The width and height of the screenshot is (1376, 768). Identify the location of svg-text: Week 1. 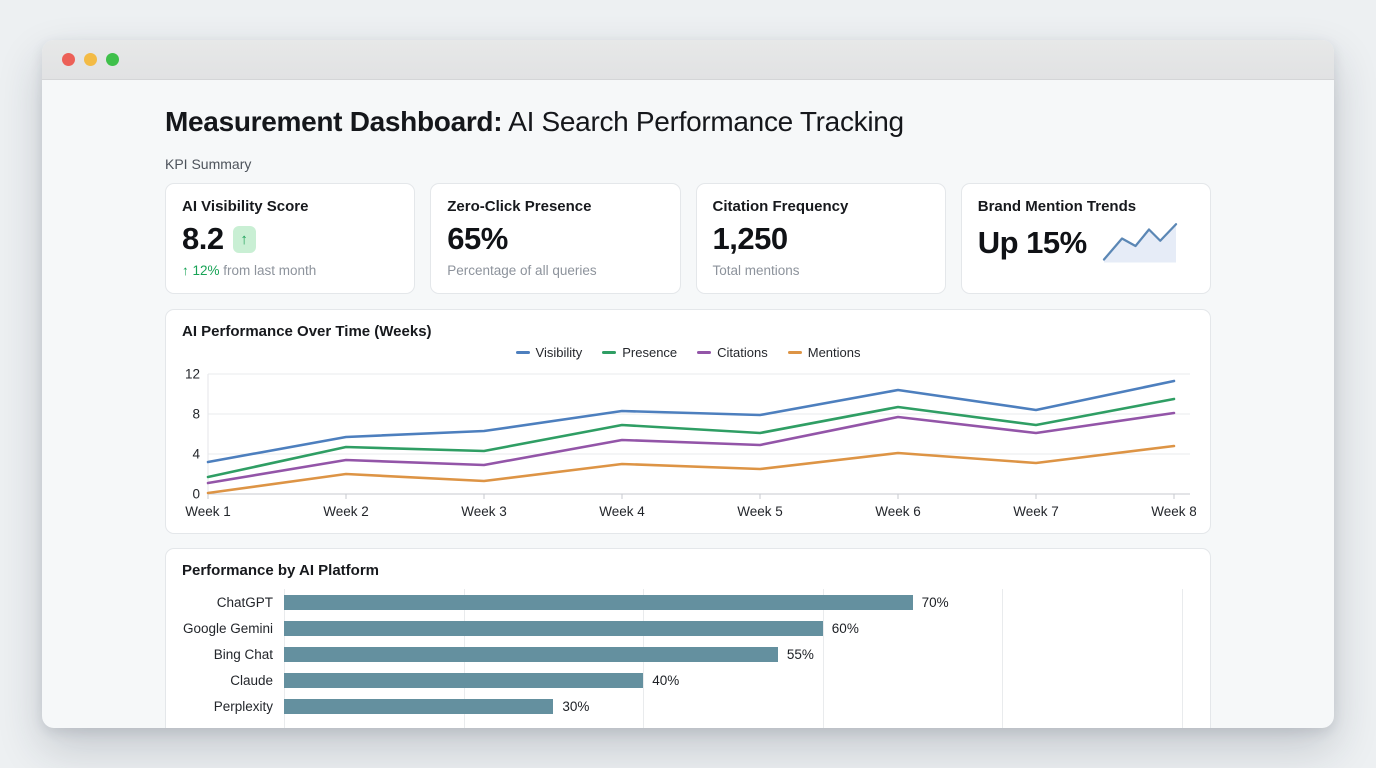
(208, 511).